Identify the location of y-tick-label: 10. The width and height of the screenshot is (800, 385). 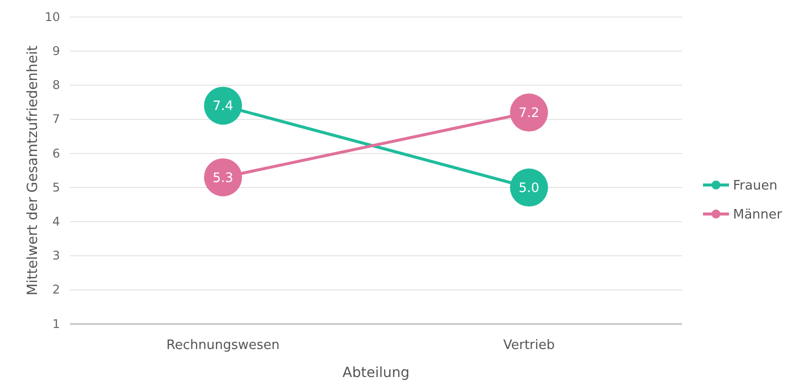
(52, 17).